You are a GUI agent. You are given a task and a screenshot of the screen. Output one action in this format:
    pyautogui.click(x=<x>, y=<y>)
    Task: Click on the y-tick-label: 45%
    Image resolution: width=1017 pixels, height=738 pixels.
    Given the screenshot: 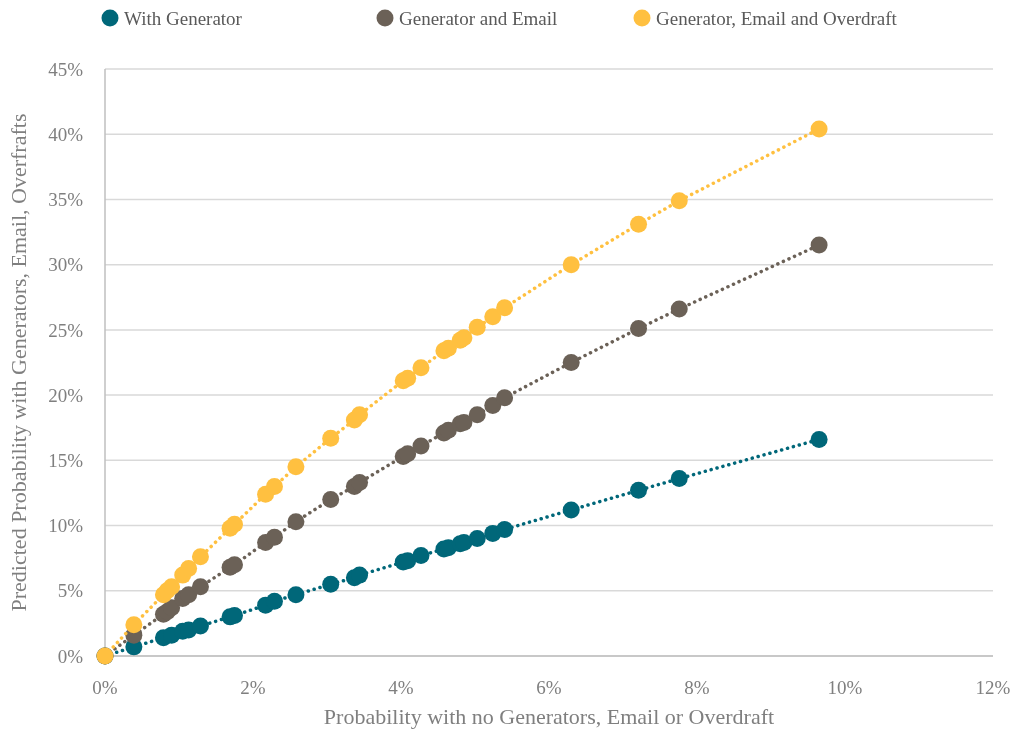 What is the action you would take?
    pyautogui.click(x=66, y=69)
    